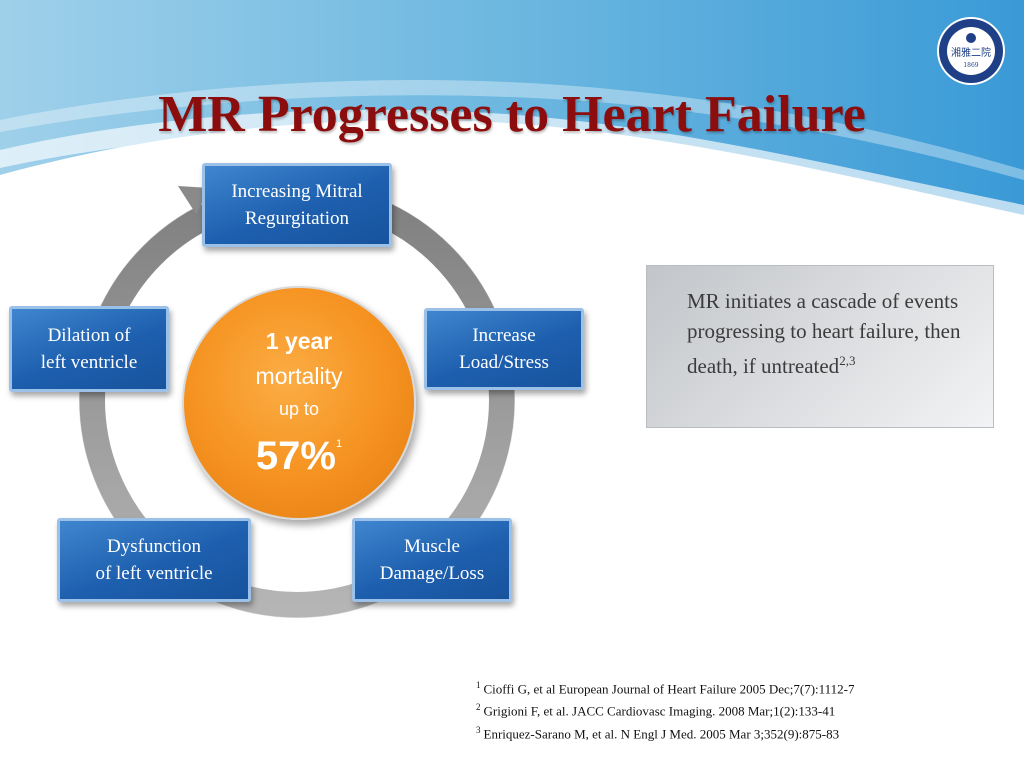  What do you see at coordinates (847, 360) in the screenshot?
I see `cascade-note-refs: 2,3` at bounding box center [847, 360].